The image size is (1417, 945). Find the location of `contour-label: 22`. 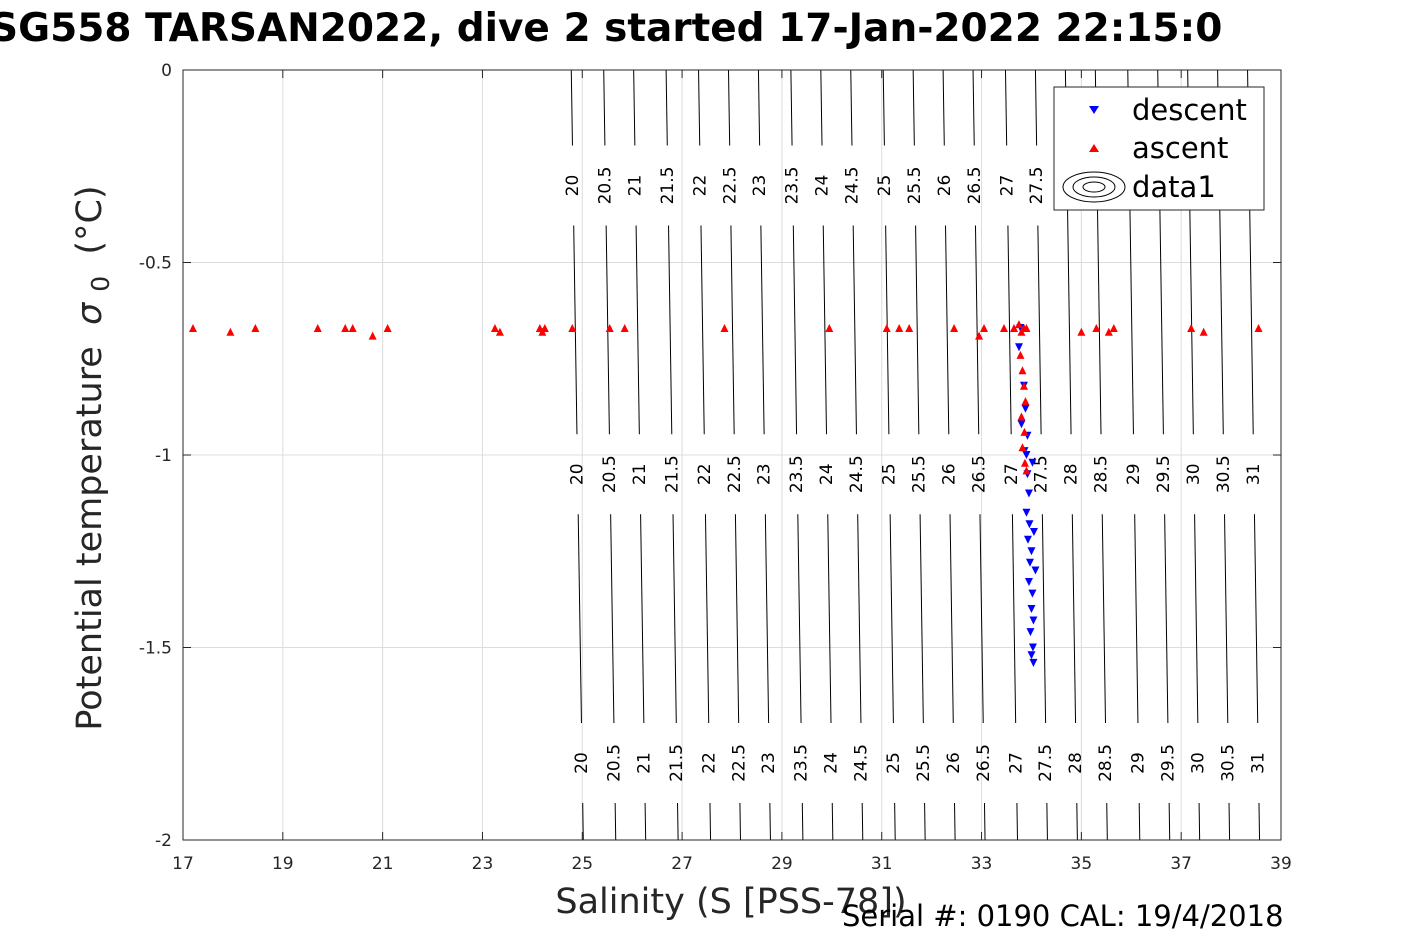

contour-label: 22 is located at coordinates (700, 186).